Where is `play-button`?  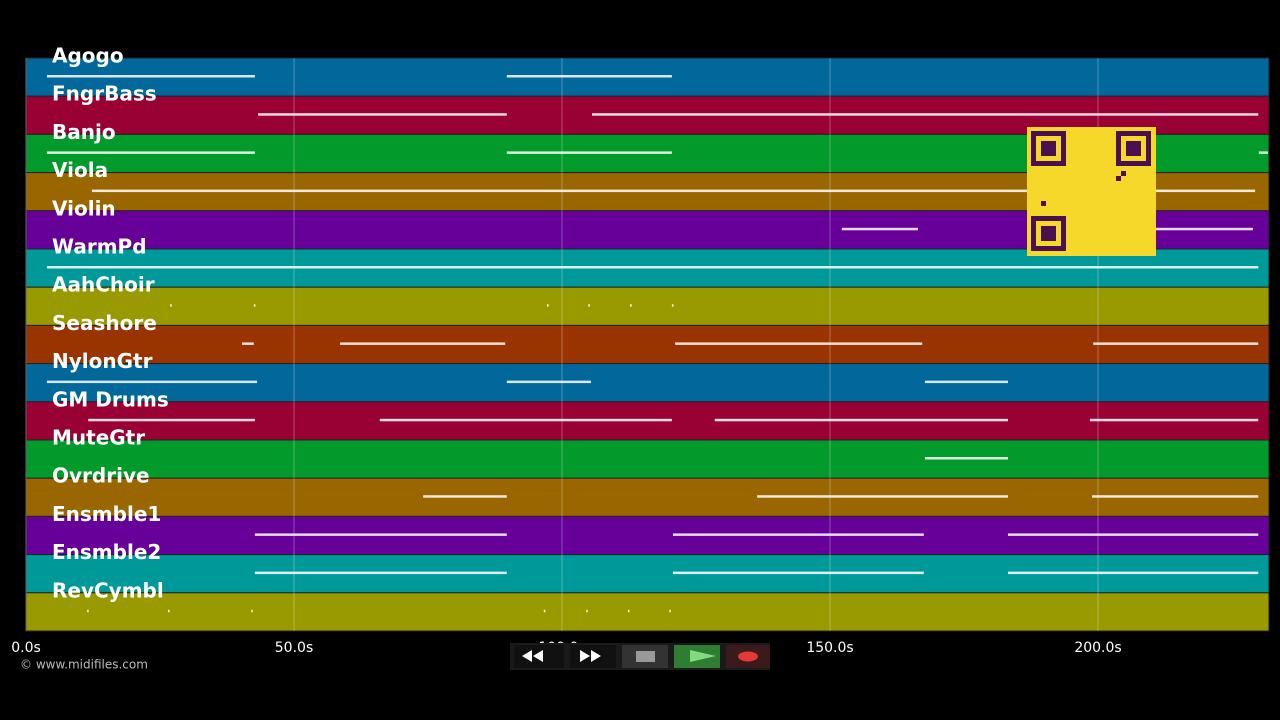
play-button is located at coordinates (697, 656).